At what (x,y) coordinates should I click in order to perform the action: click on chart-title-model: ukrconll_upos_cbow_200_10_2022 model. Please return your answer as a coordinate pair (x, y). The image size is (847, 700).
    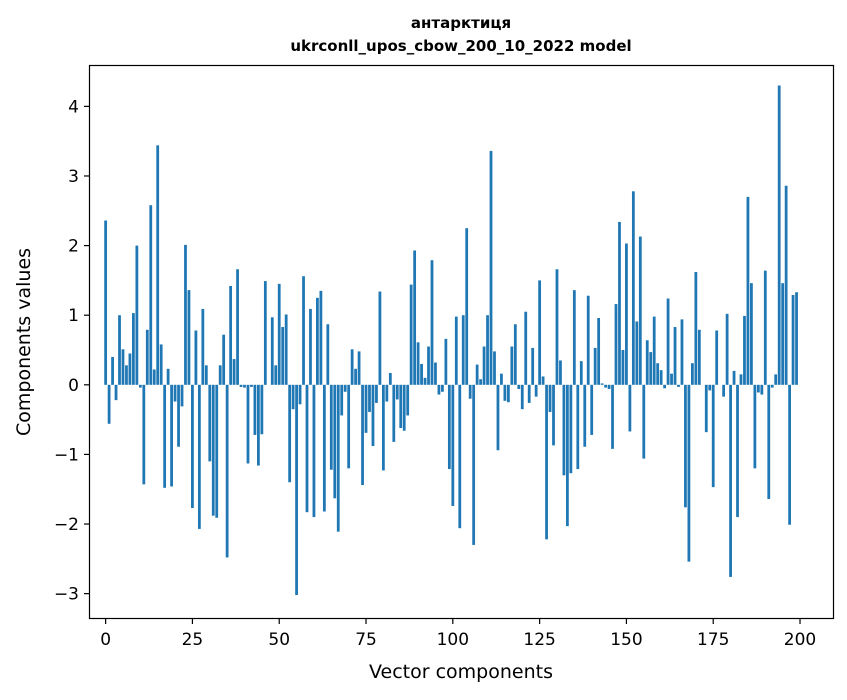
    Looking at the image, I should click on (460, 46).